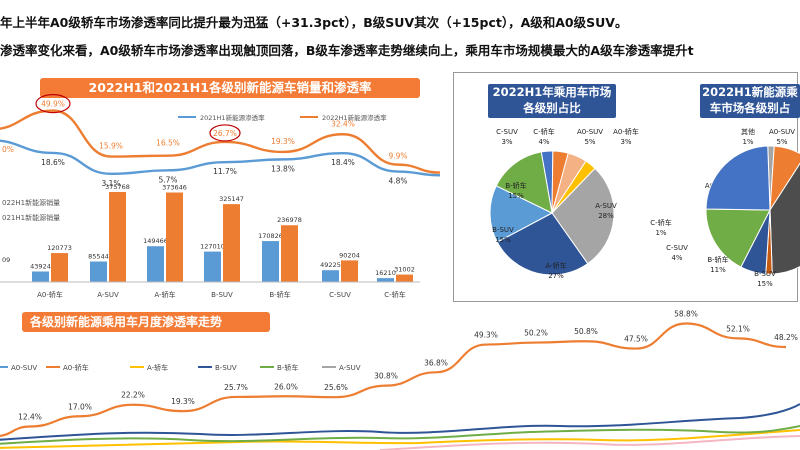 The width and height of the screenshot is (800, 450). Describe the element at coordinates (164, 294) in the screenshot. I see `x-tick-label: A-轿车` at that location.